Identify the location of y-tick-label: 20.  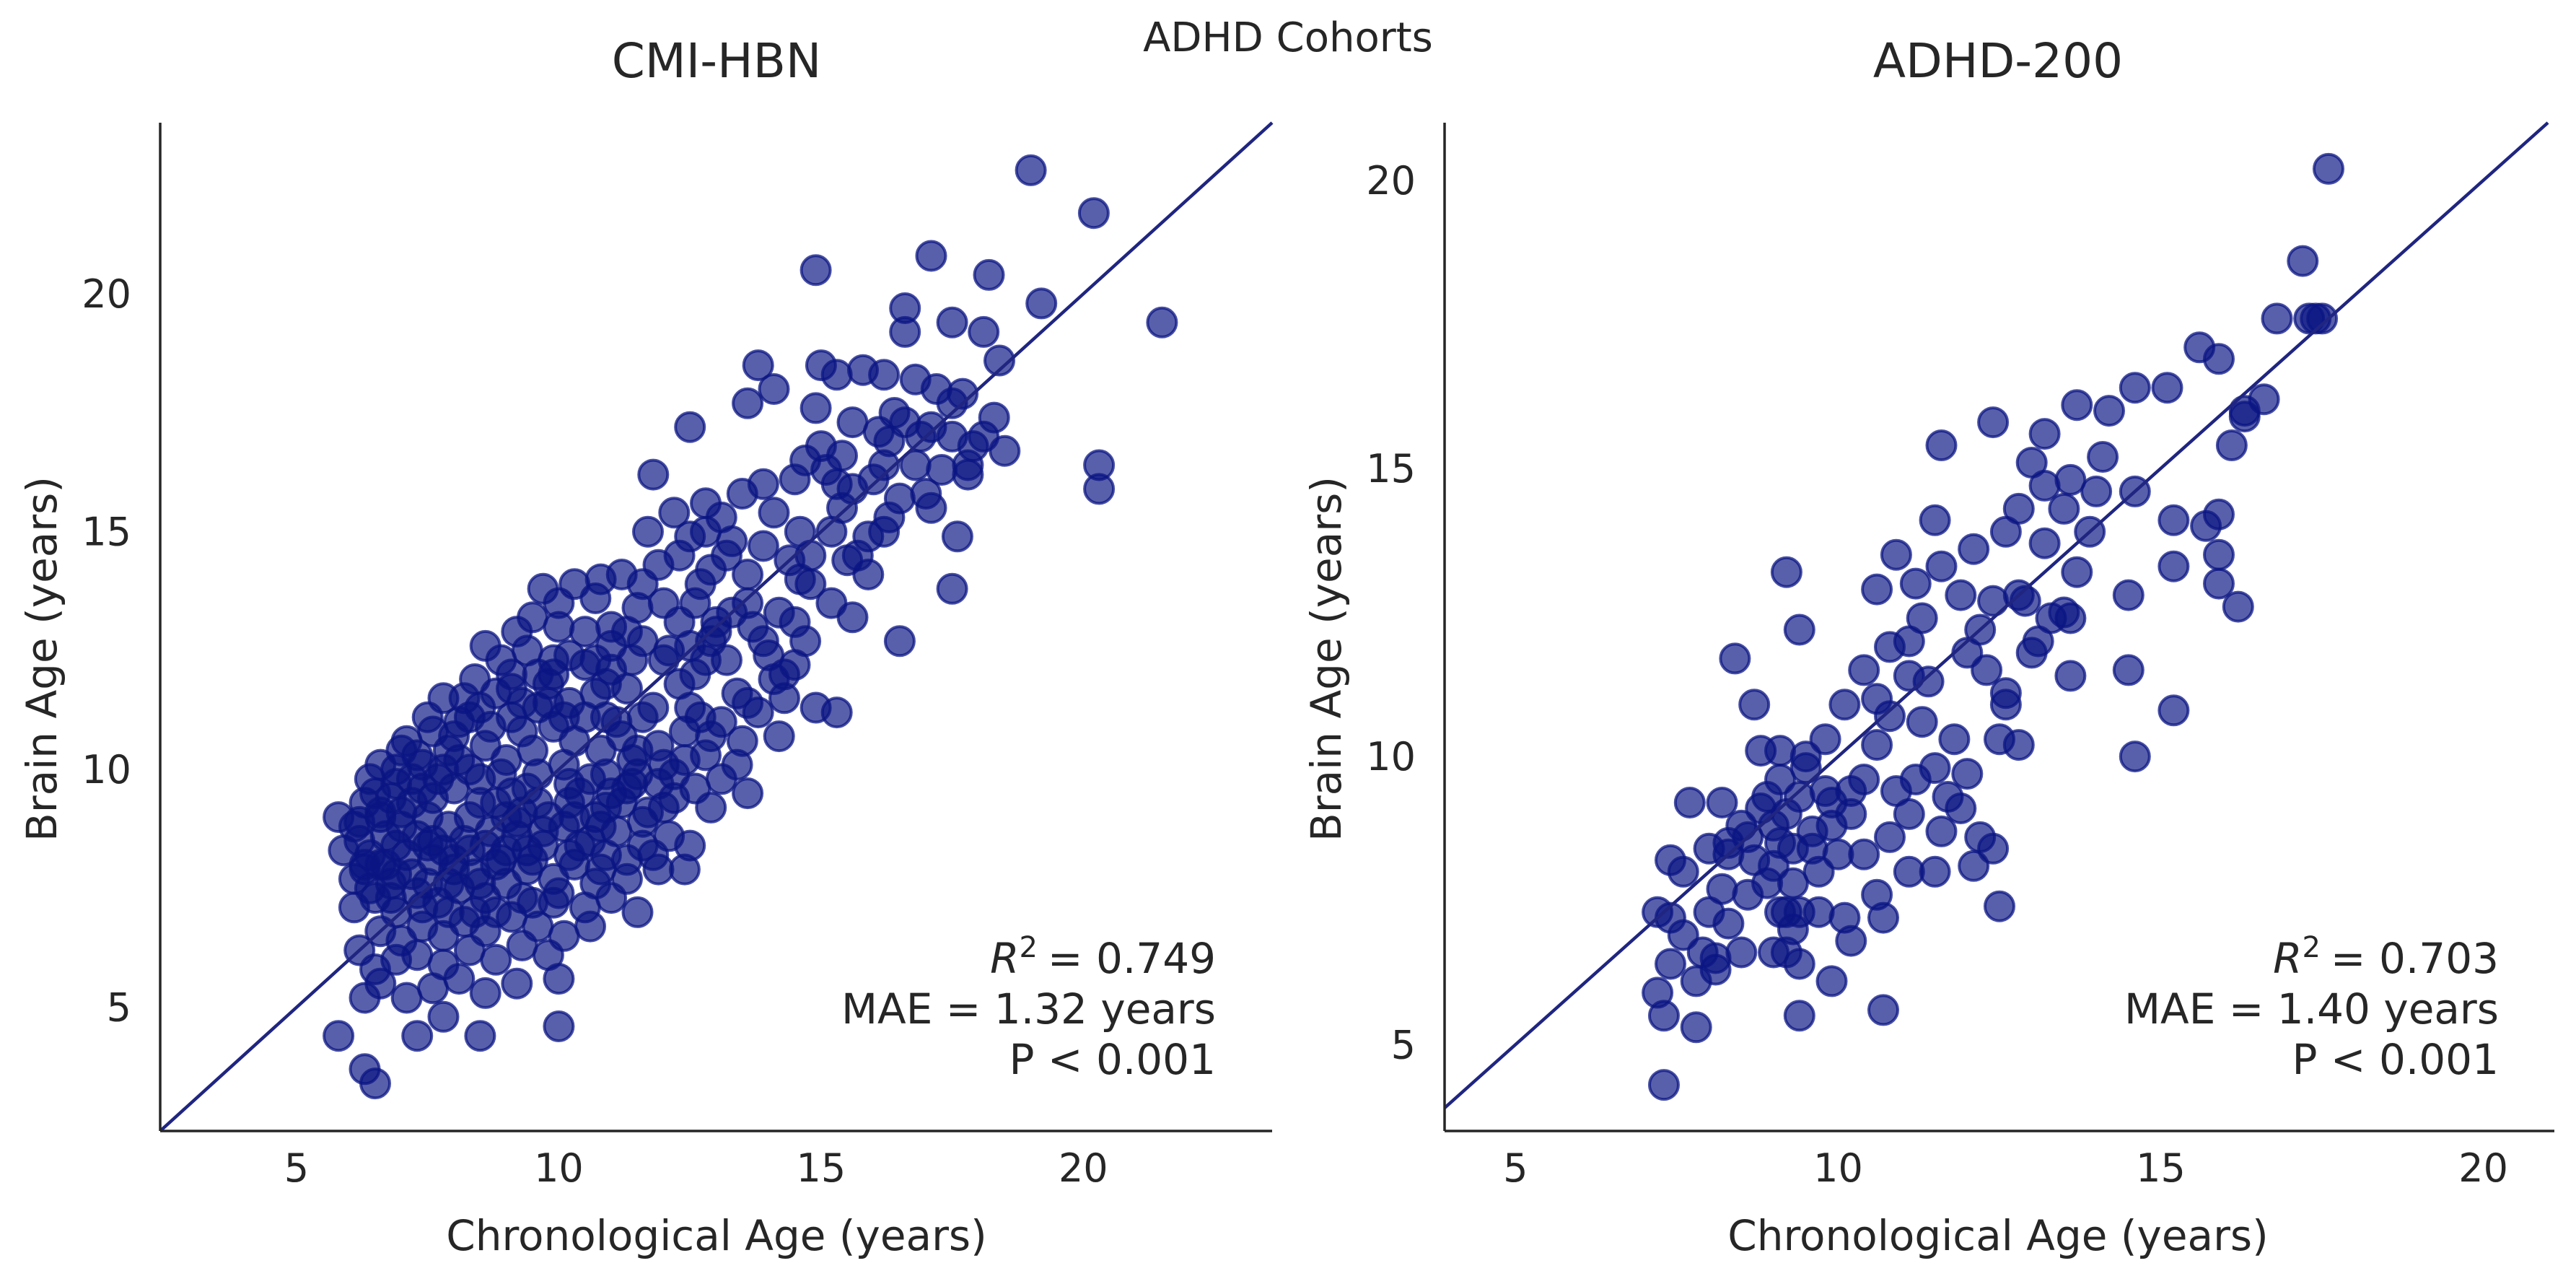
(107, 294).